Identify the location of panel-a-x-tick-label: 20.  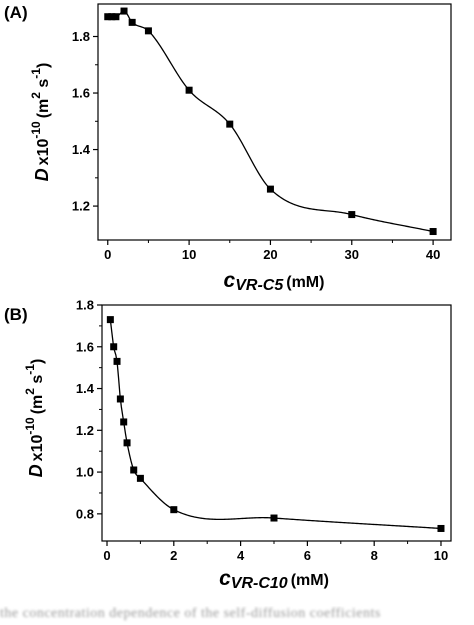
(270, 254).